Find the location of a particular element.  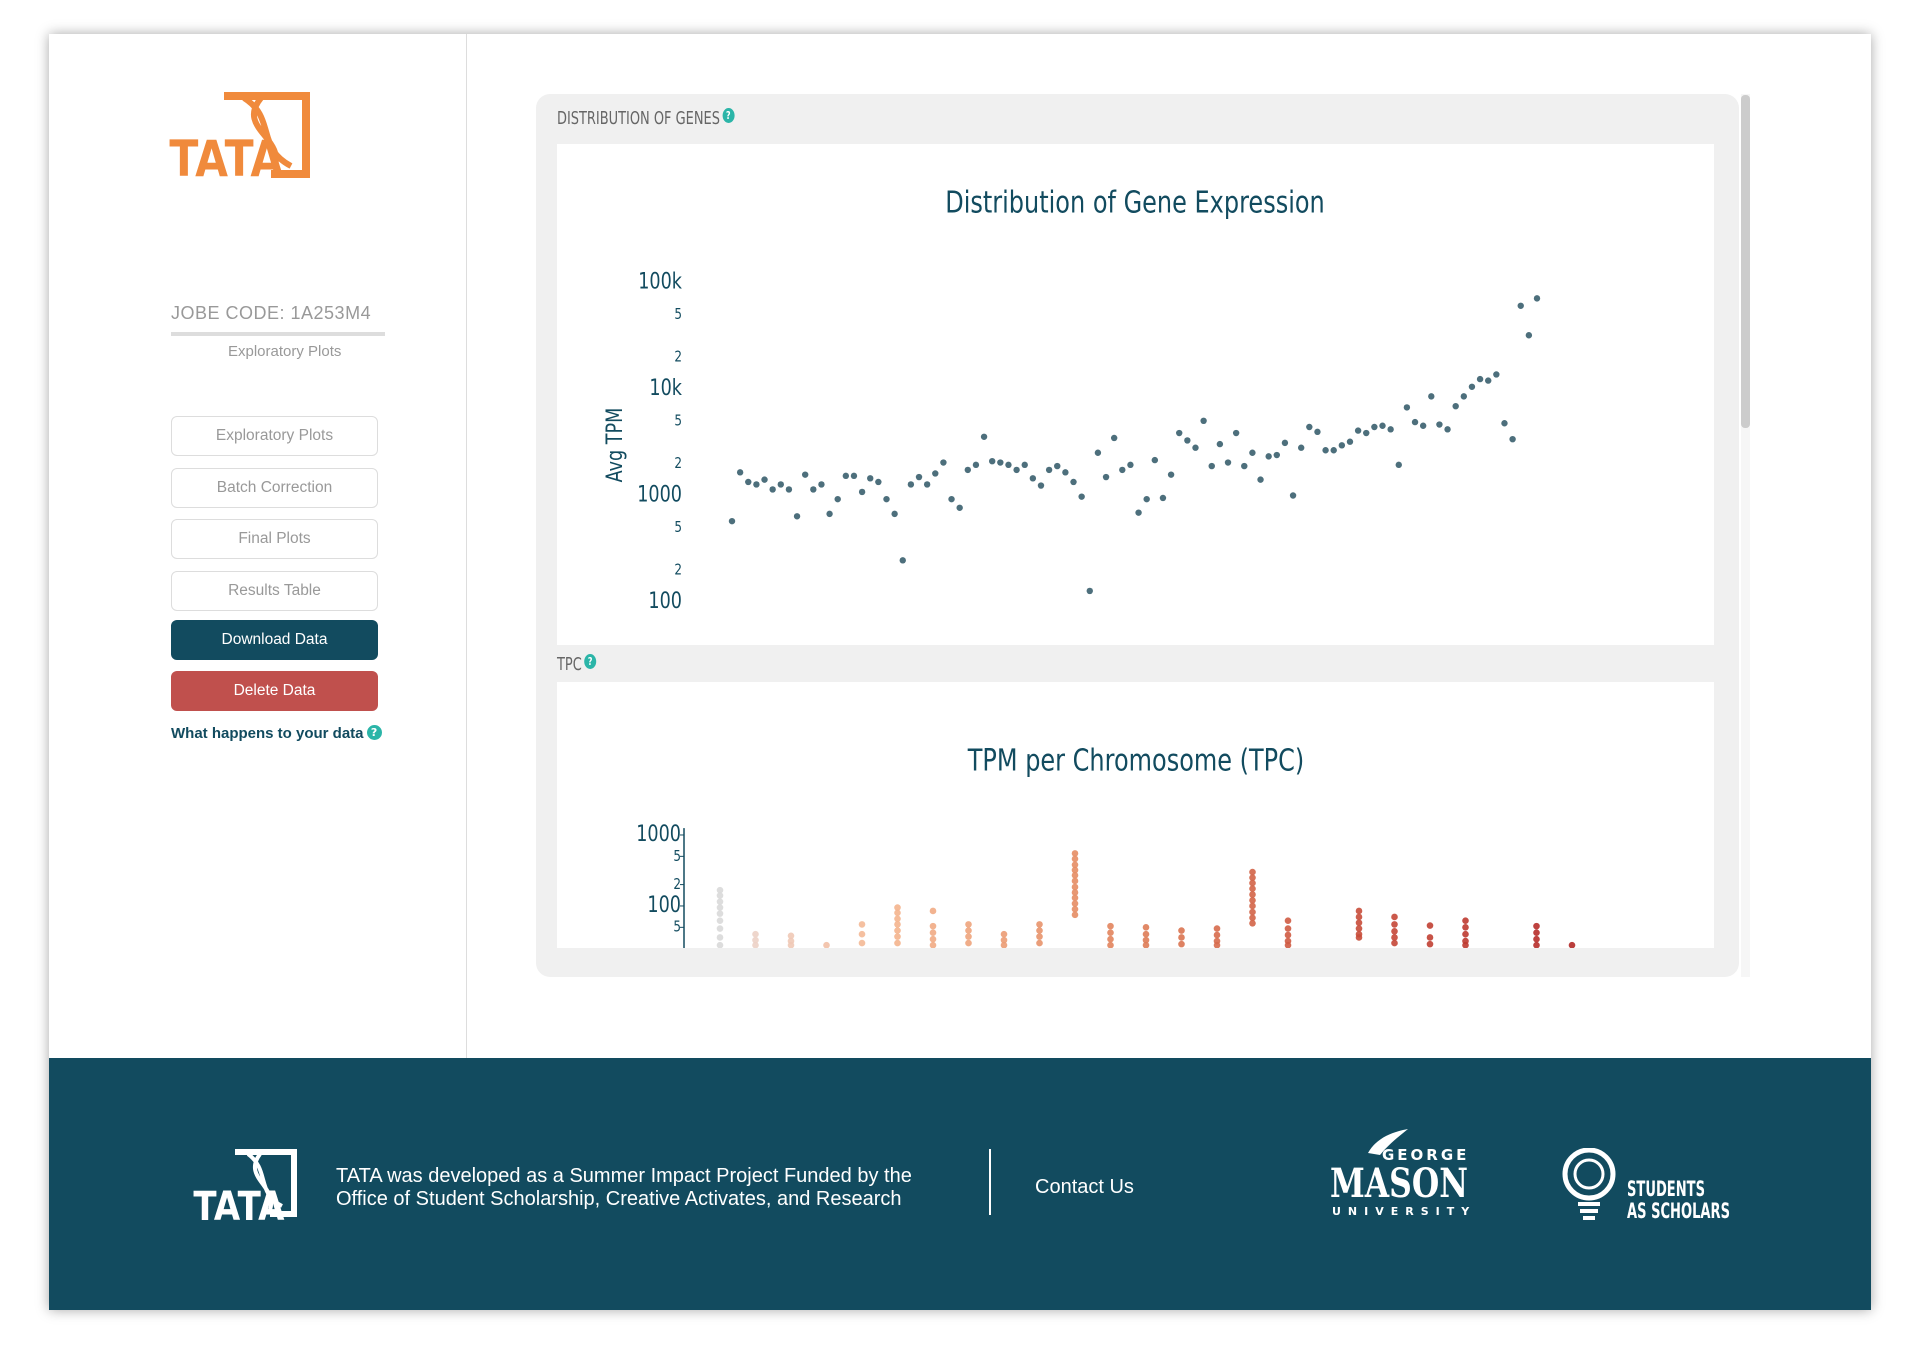

logo-helix is located at coordinates (264, 1181).